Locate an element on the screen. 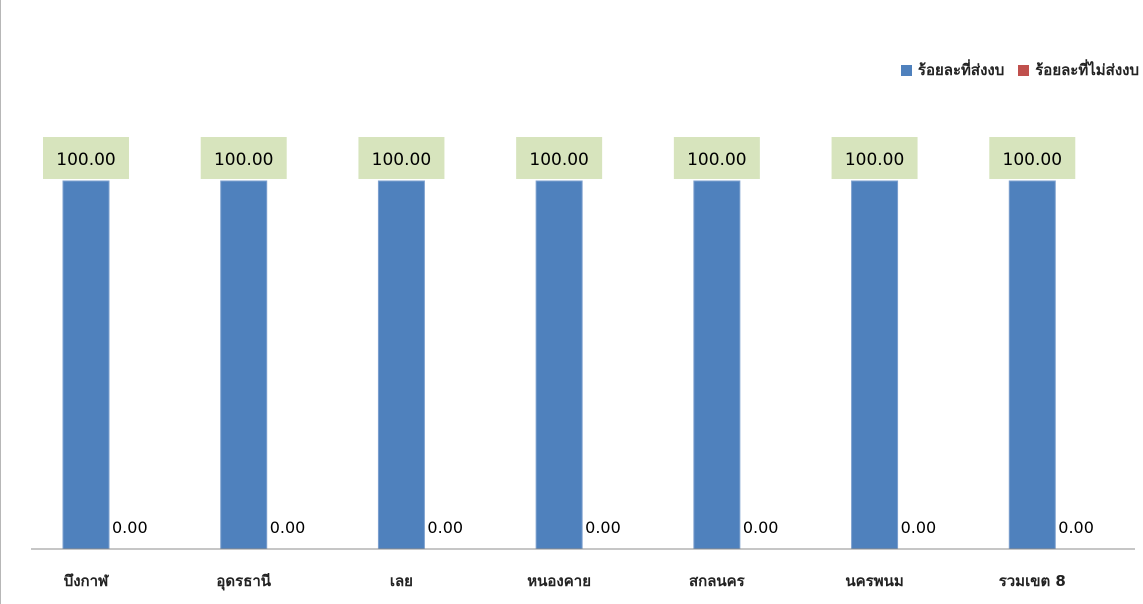  data-label-not-sent-0: 0.00 is located at coordinates (130, 527).